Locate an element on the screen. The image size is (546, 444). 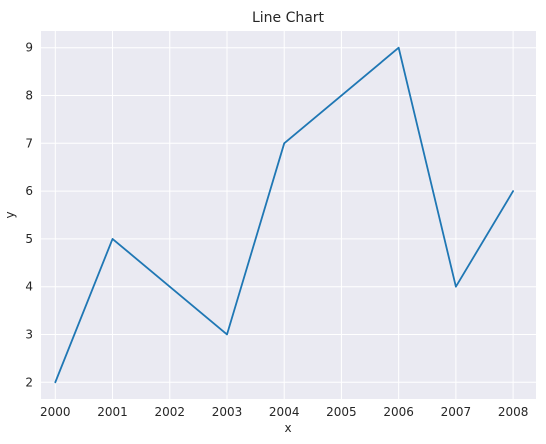
y-axis-label: y is located at coordinates (10, 214).